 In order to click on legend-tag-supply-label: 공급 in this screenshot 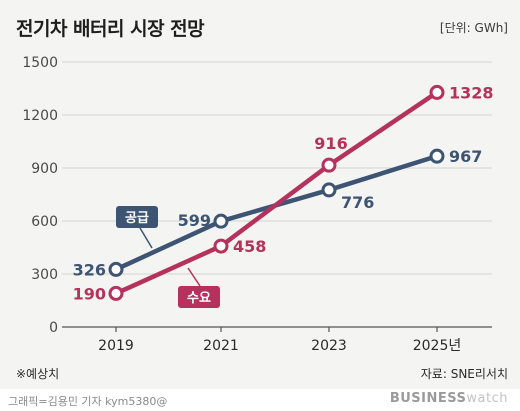, I will do `click(137, 218)`.